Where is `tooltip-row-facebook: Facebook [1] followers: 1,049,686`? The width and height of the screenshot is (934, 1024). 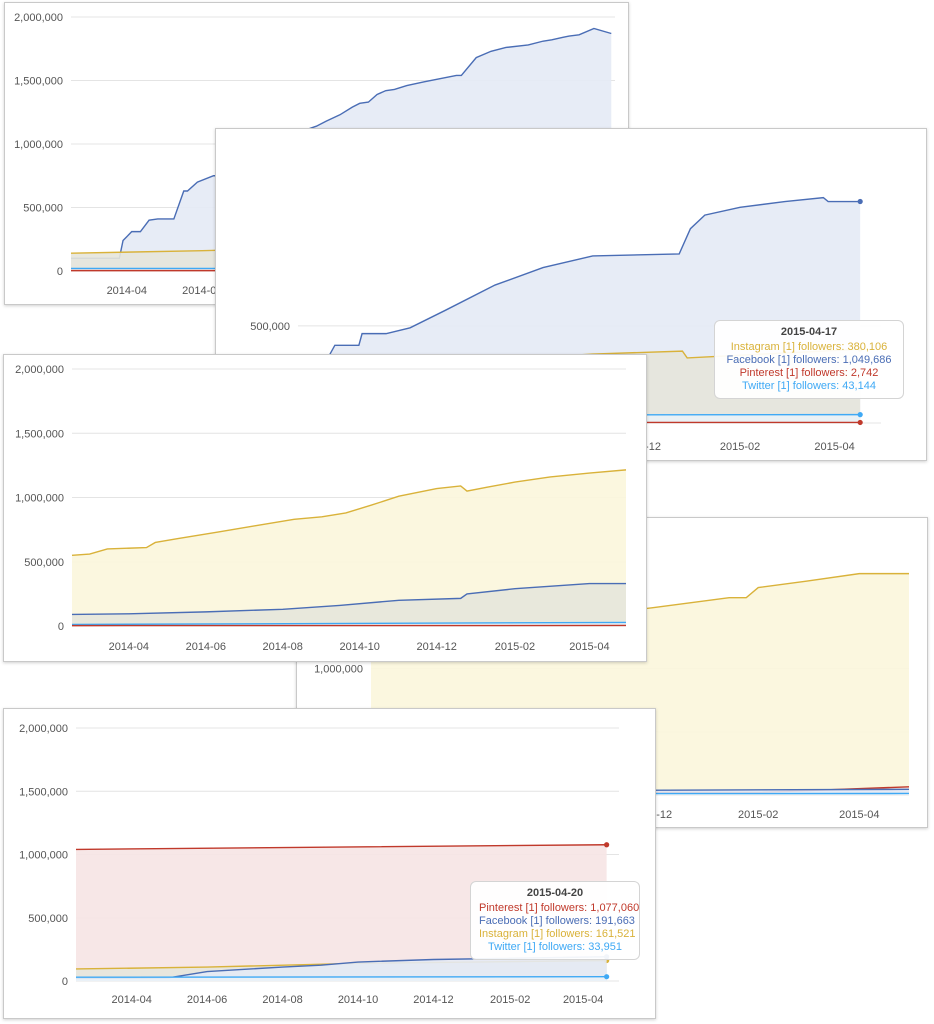 tooltip-row-facebook: Facebook [1] followers: 1,049,686 is located at coordinates (809, 360).